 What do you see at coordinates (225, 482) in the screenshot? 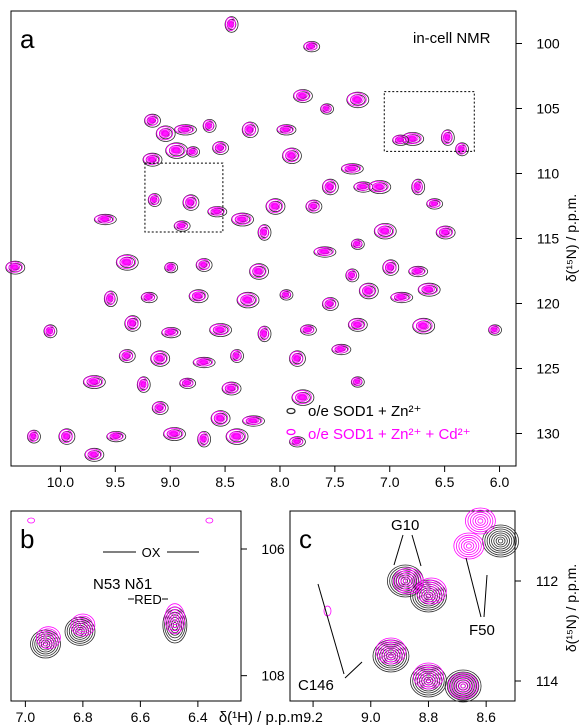
I see `x-tick-label: 8.5` at bounding box center [225, 482].